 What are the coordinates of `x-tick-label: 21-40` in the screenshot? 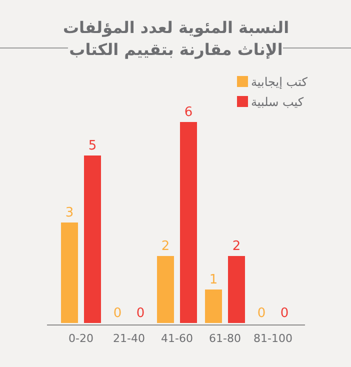 It's located at (129, 338).